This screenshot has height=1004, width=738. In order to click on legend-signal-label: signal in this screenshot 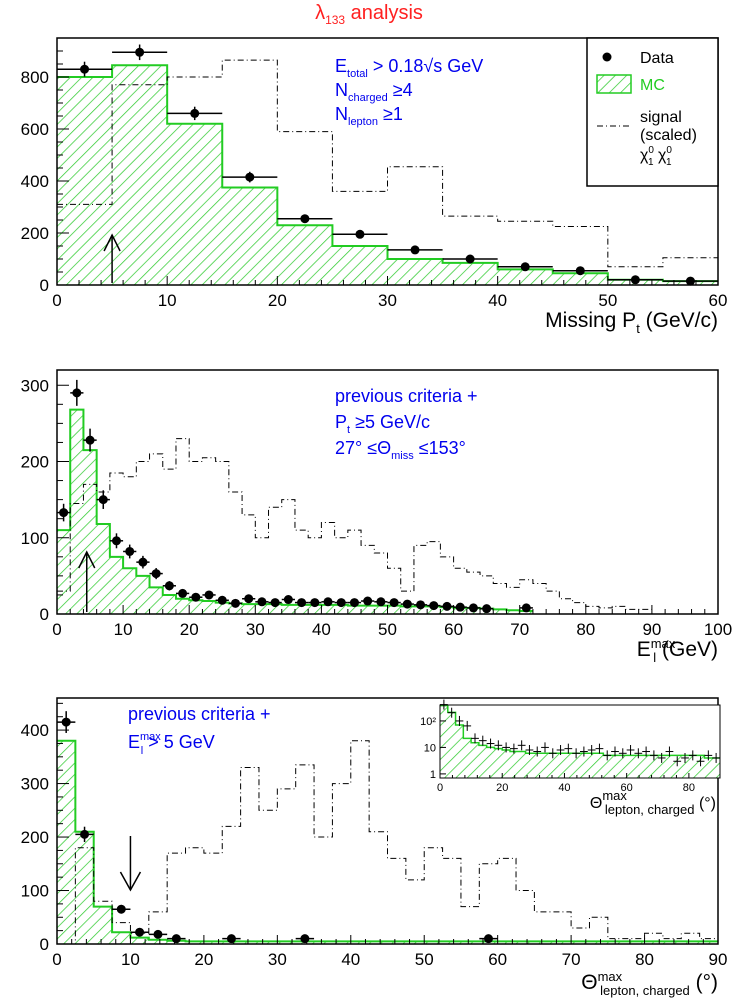, I will do `click(661, 117)`.